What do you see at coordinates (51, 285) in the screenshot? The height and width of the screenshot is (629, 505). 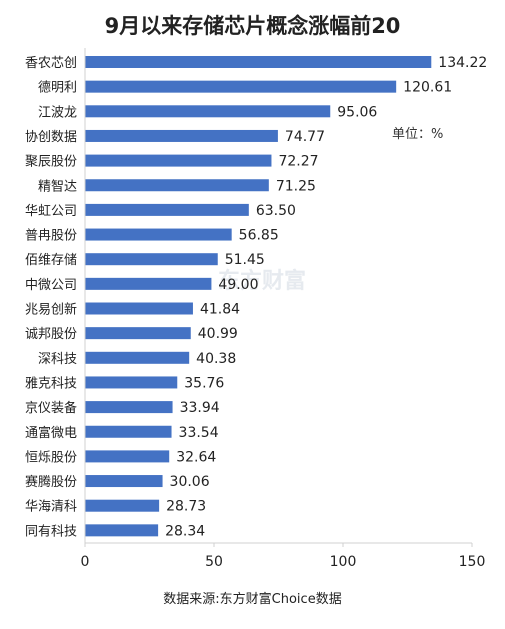 I see `category-label: 中微公司` at bounding box center [51, 285].